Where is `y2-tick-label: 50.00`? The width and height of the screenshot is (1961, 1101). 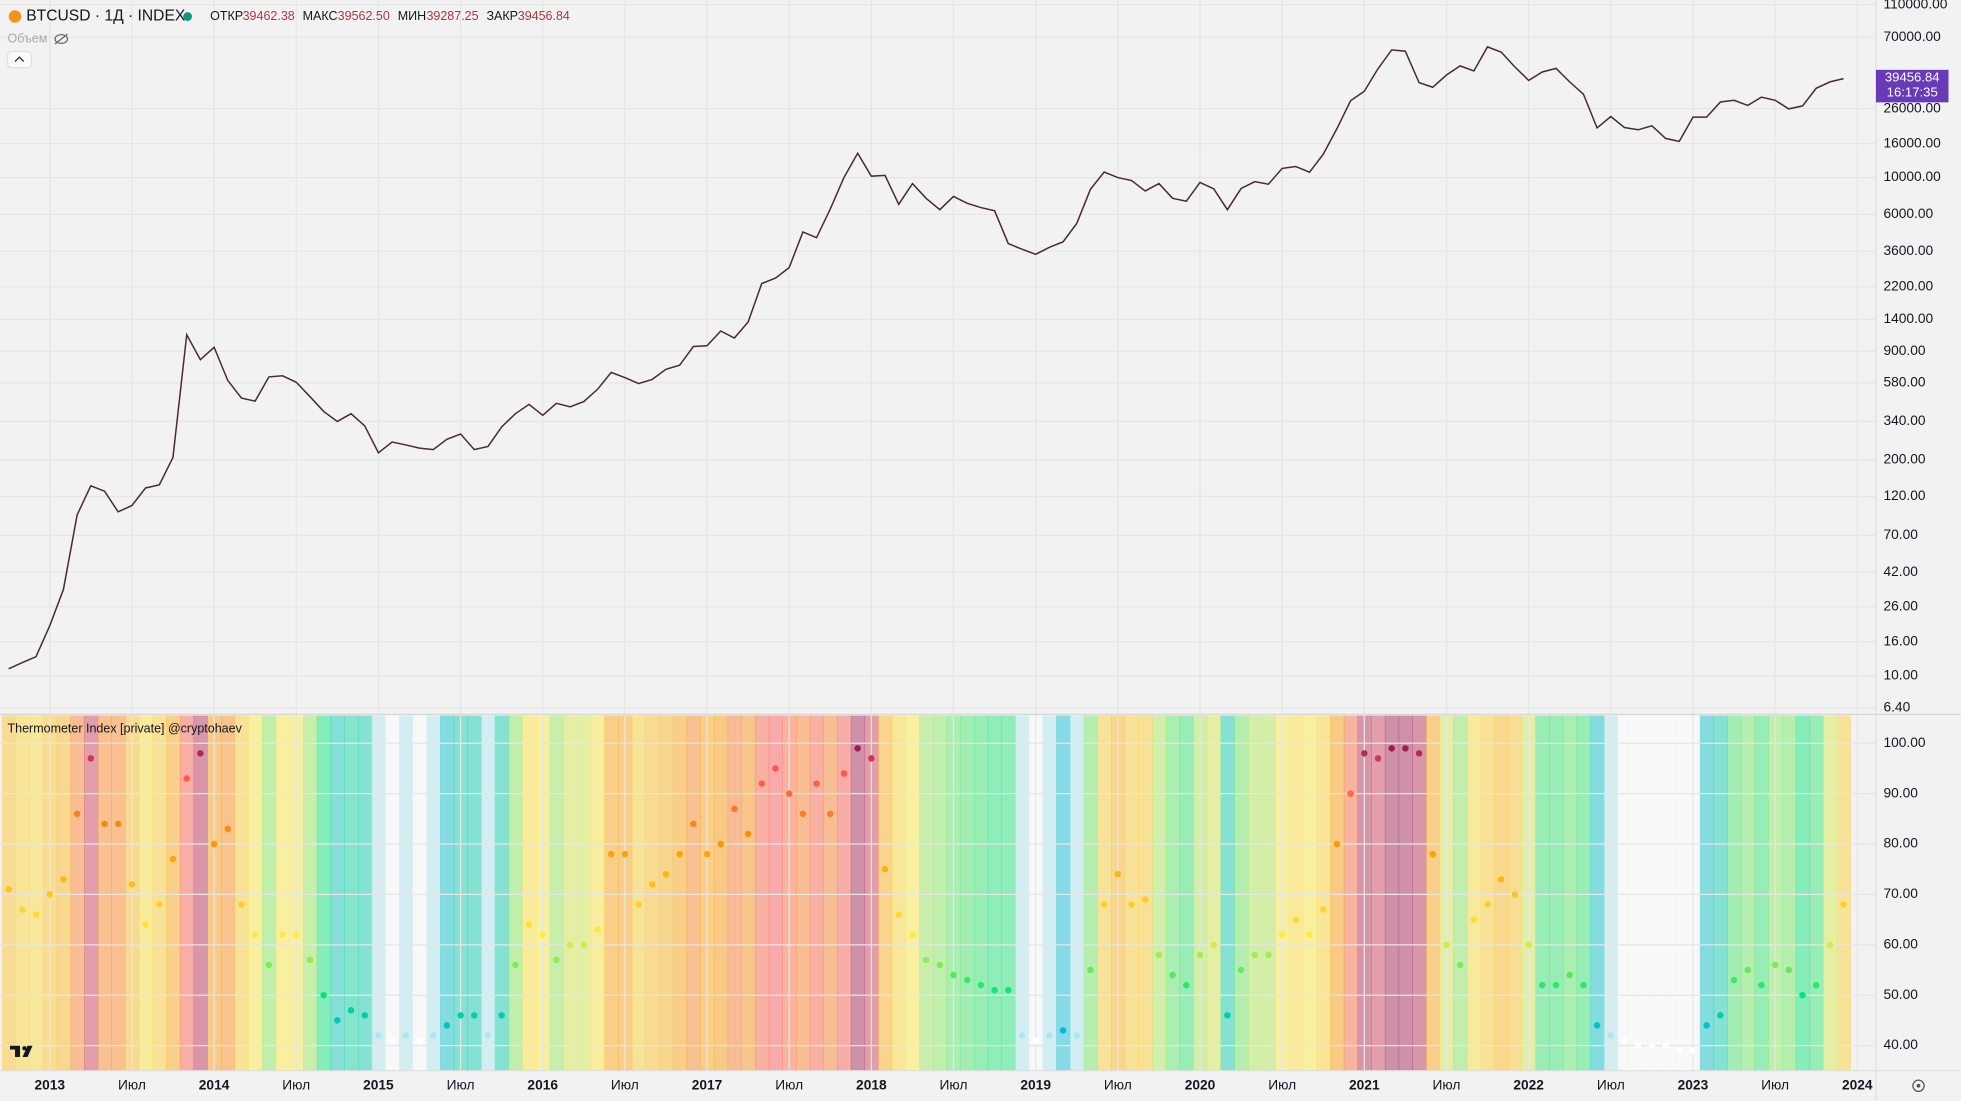 y2-tick-label: 50.00 is located at coordinates (1900, 994).